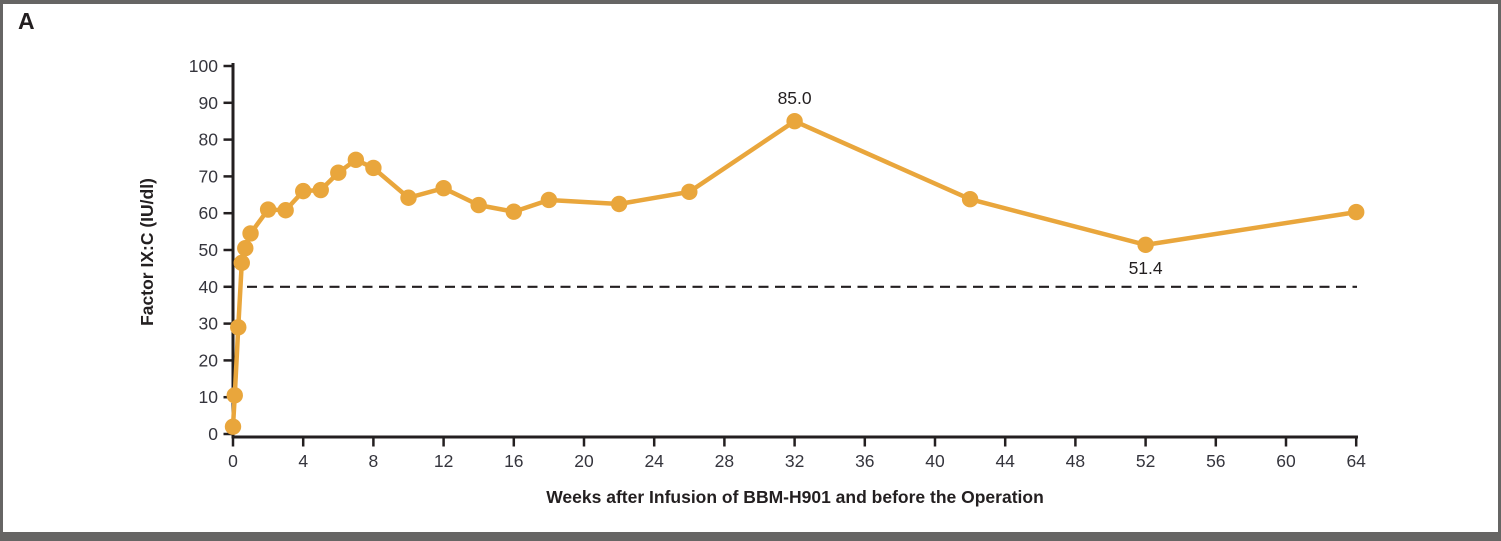 This screenshot has width=1501, height=541. I want to click on y-axis-title: Factor IX:C (IU/dl), so click(147, 252).